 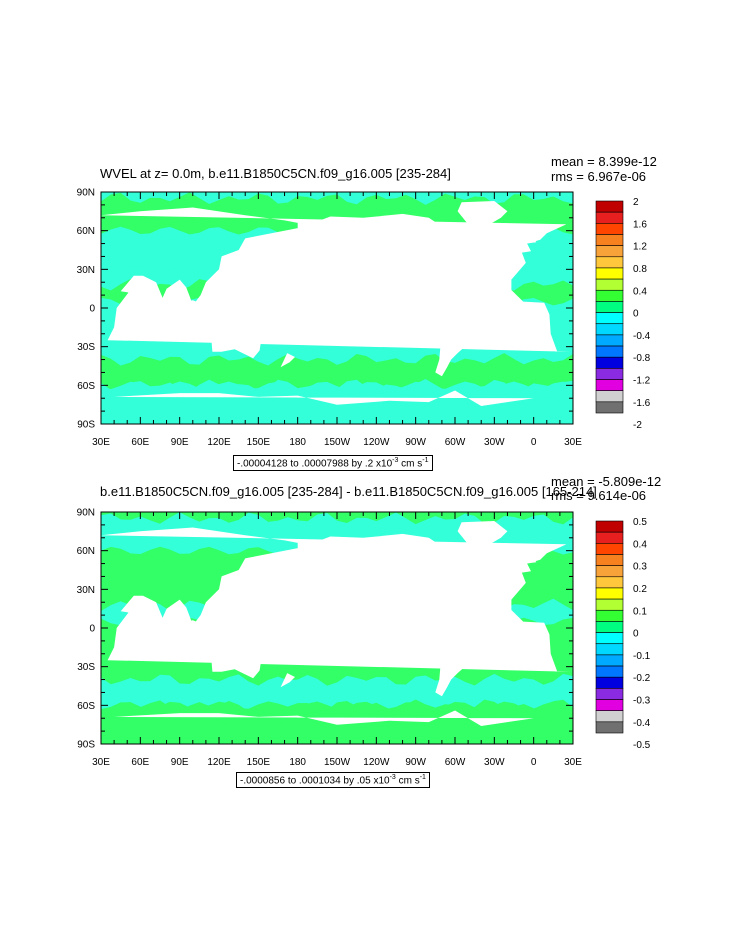 I want to click on lat-label: 30S, so click(x=86, y=667).